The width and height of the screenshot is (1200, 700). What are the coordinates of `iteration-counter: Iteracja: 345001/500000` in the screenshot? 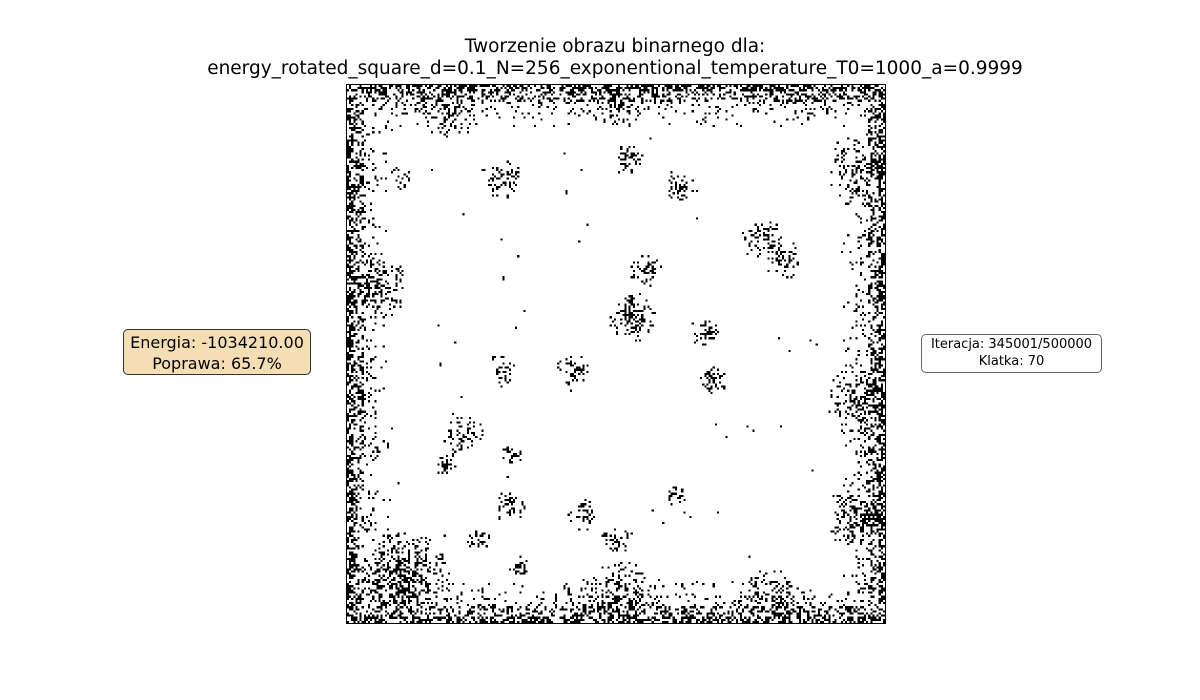 It's located at (1011, 344).